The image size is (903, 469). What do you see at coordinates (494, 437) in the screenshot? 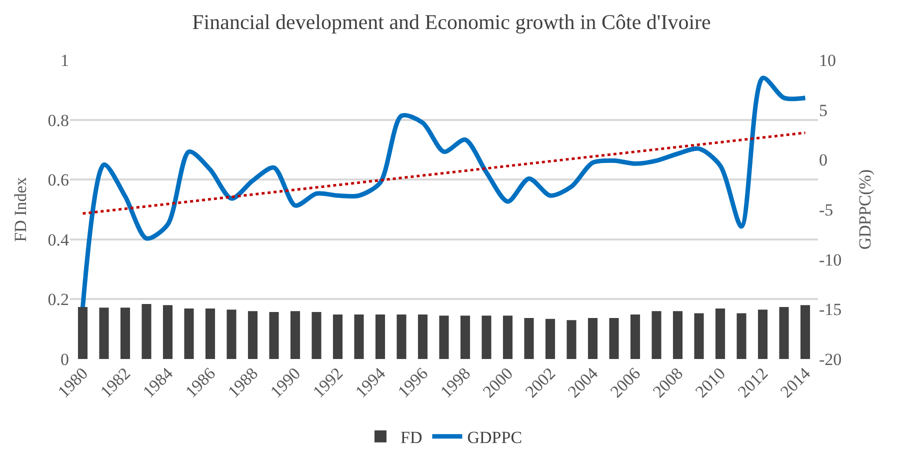
I see `legend-label: GDPPC` at bounding box center [494, 437].